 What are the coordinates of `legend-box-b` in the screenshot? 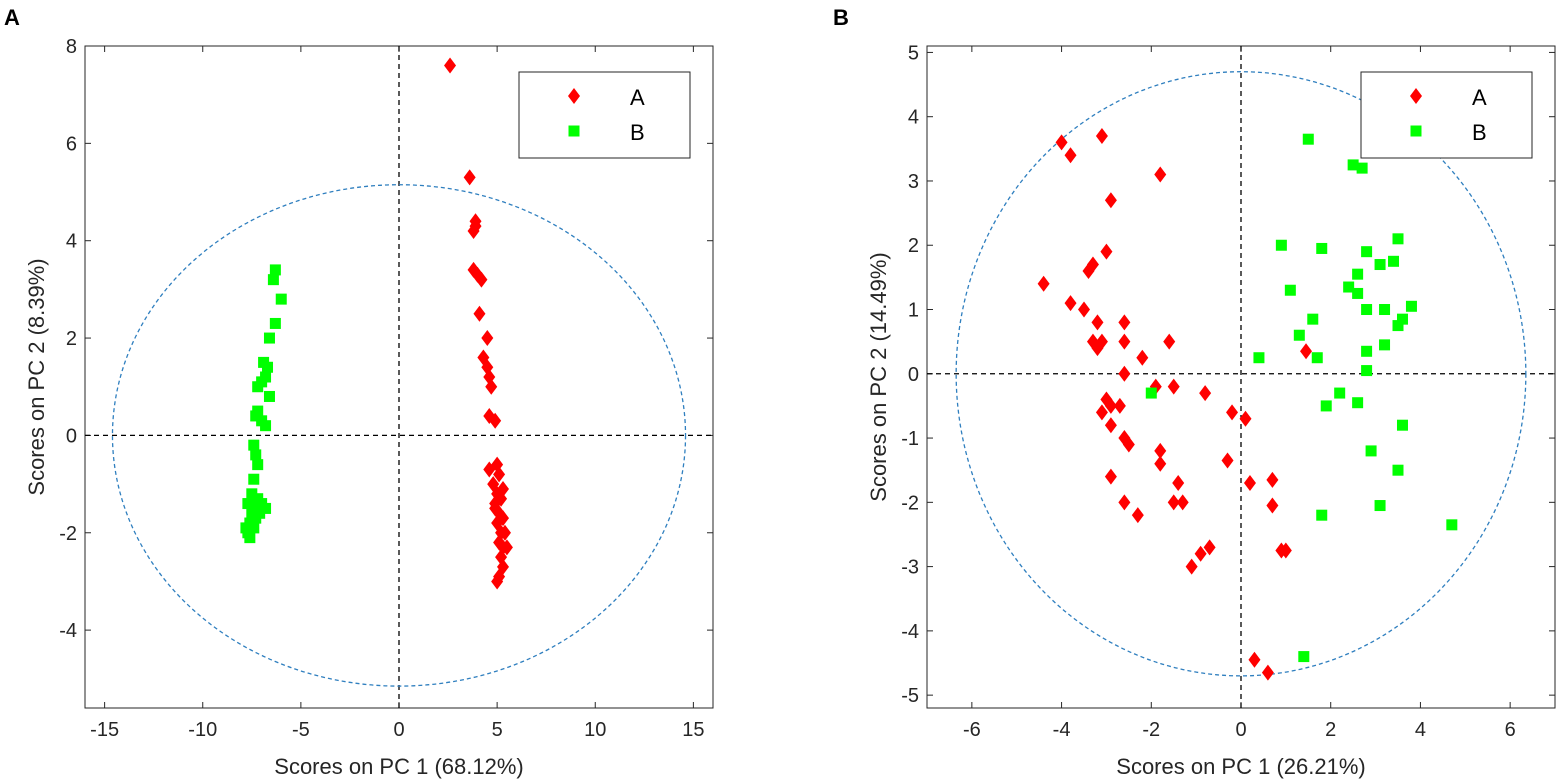 It's located at (1446, 115).